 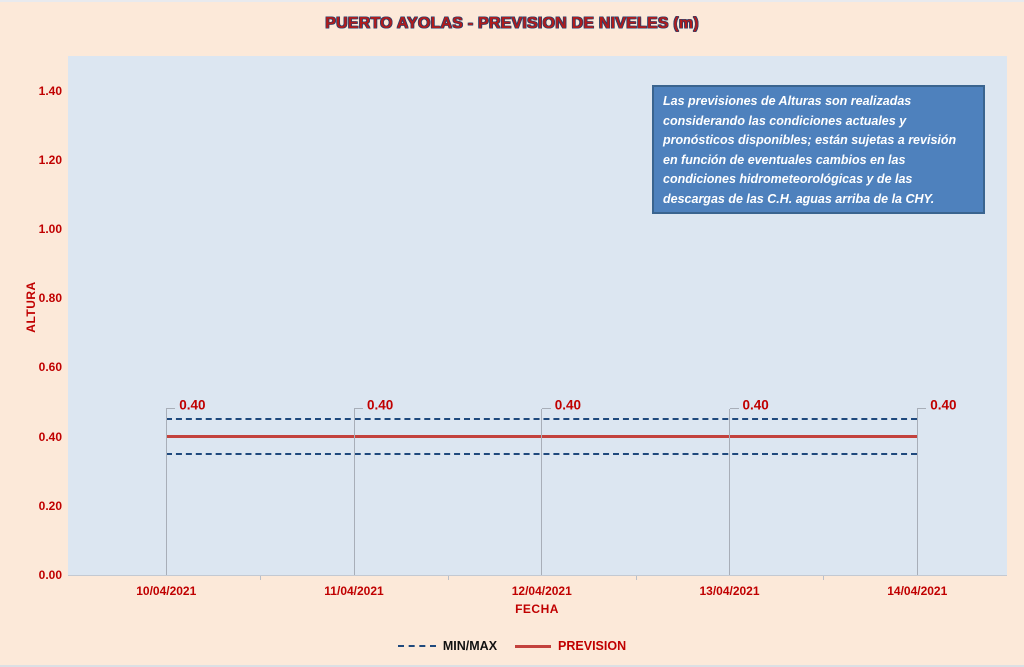 What do you see at coordinates (541, 591) in the screenshot?
I see `x-tick-label: 12/04/2021` at bounding box center [541, 591].